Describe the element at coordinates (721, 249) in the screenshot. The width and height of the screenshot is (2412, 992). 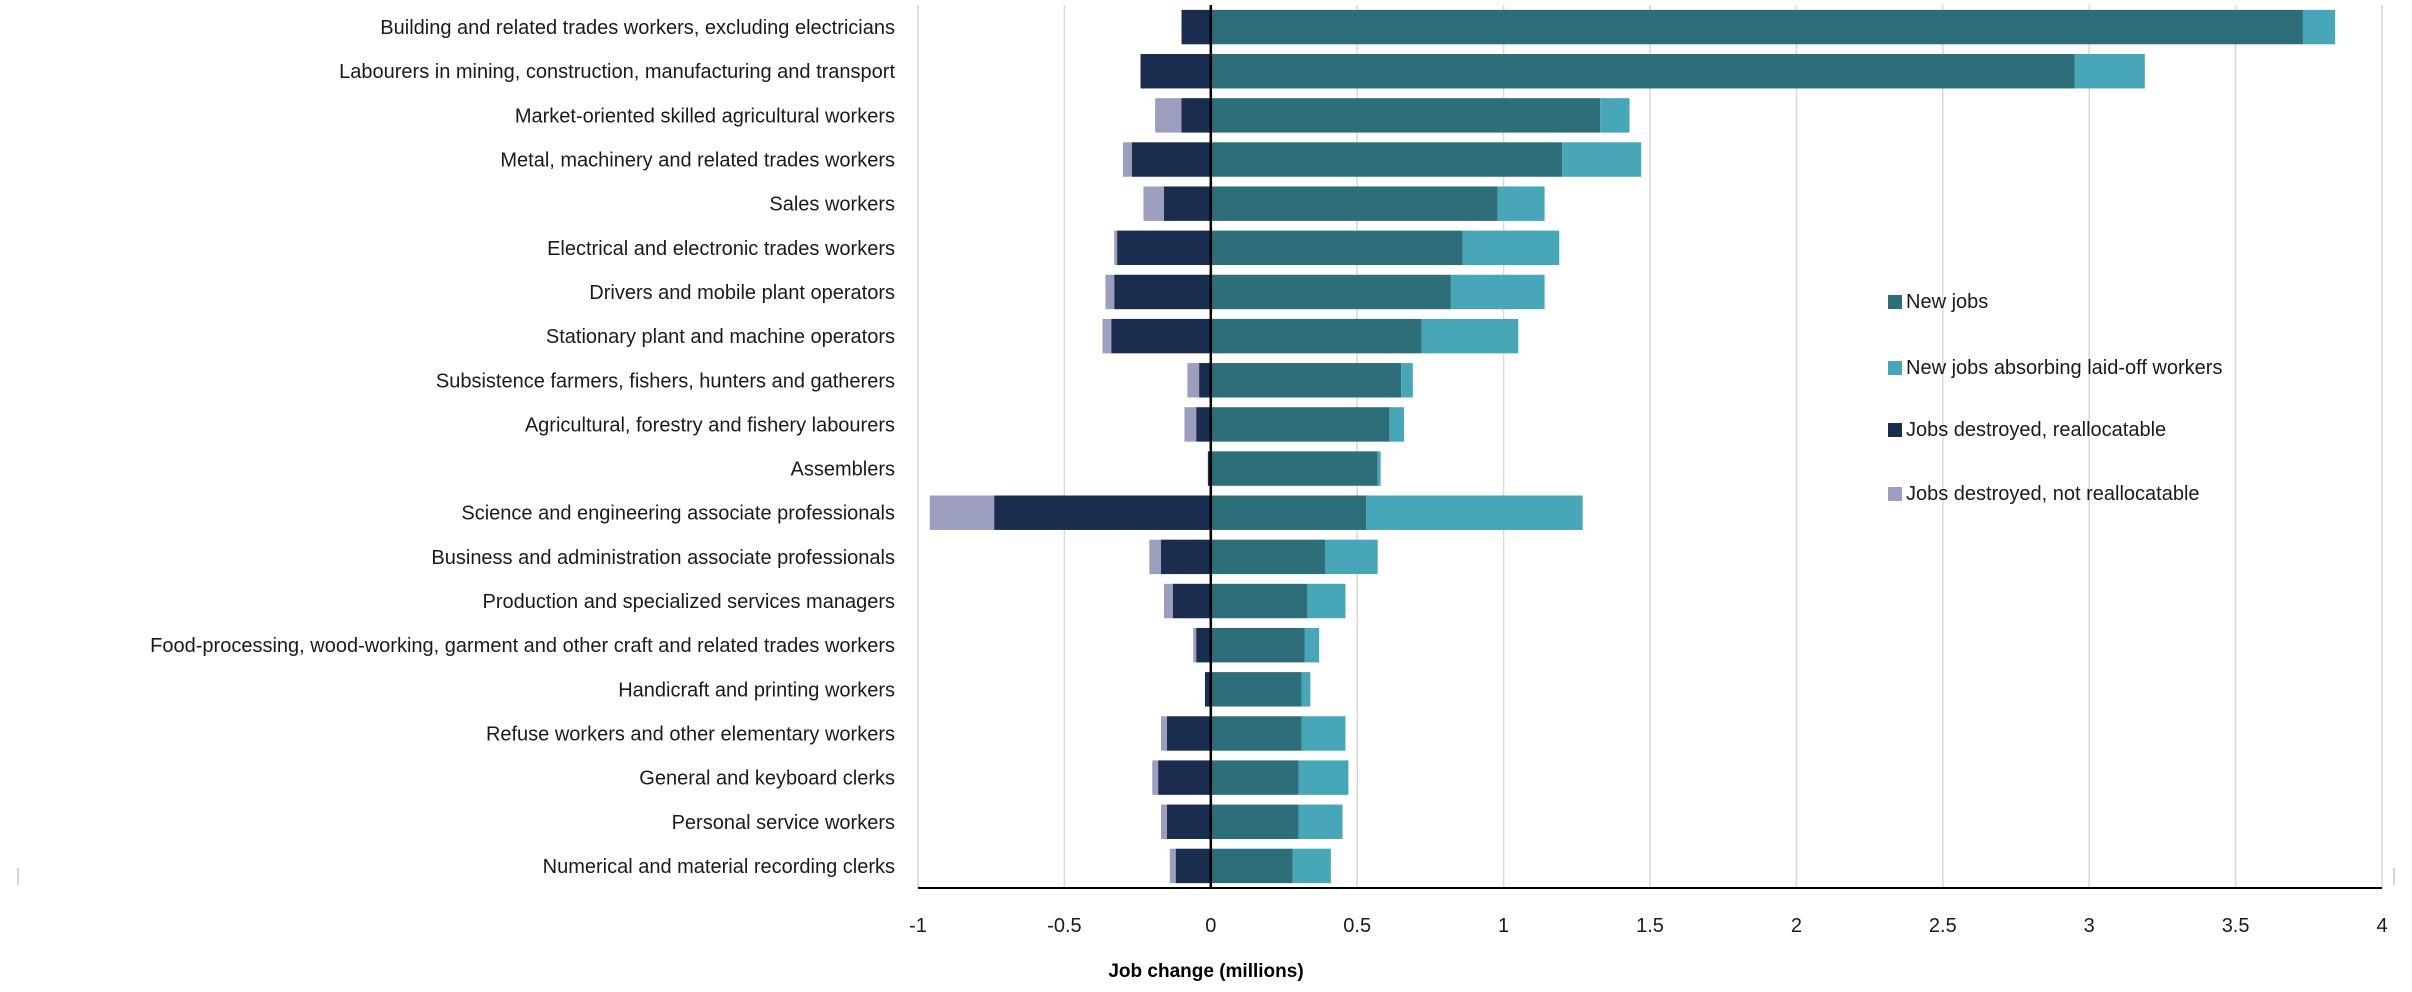
I see `category-label: Electrical and electronic trades workers` at that location.